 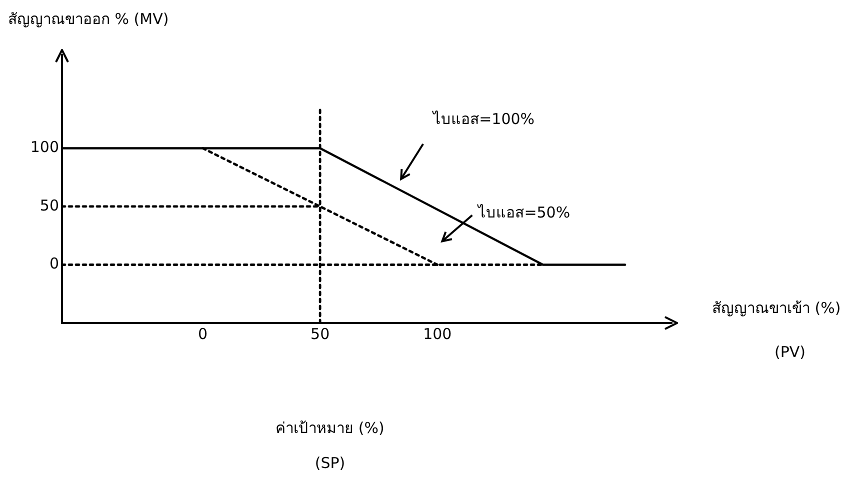 I want to click on y-tick-label: 50, so click(x=49, y=205).